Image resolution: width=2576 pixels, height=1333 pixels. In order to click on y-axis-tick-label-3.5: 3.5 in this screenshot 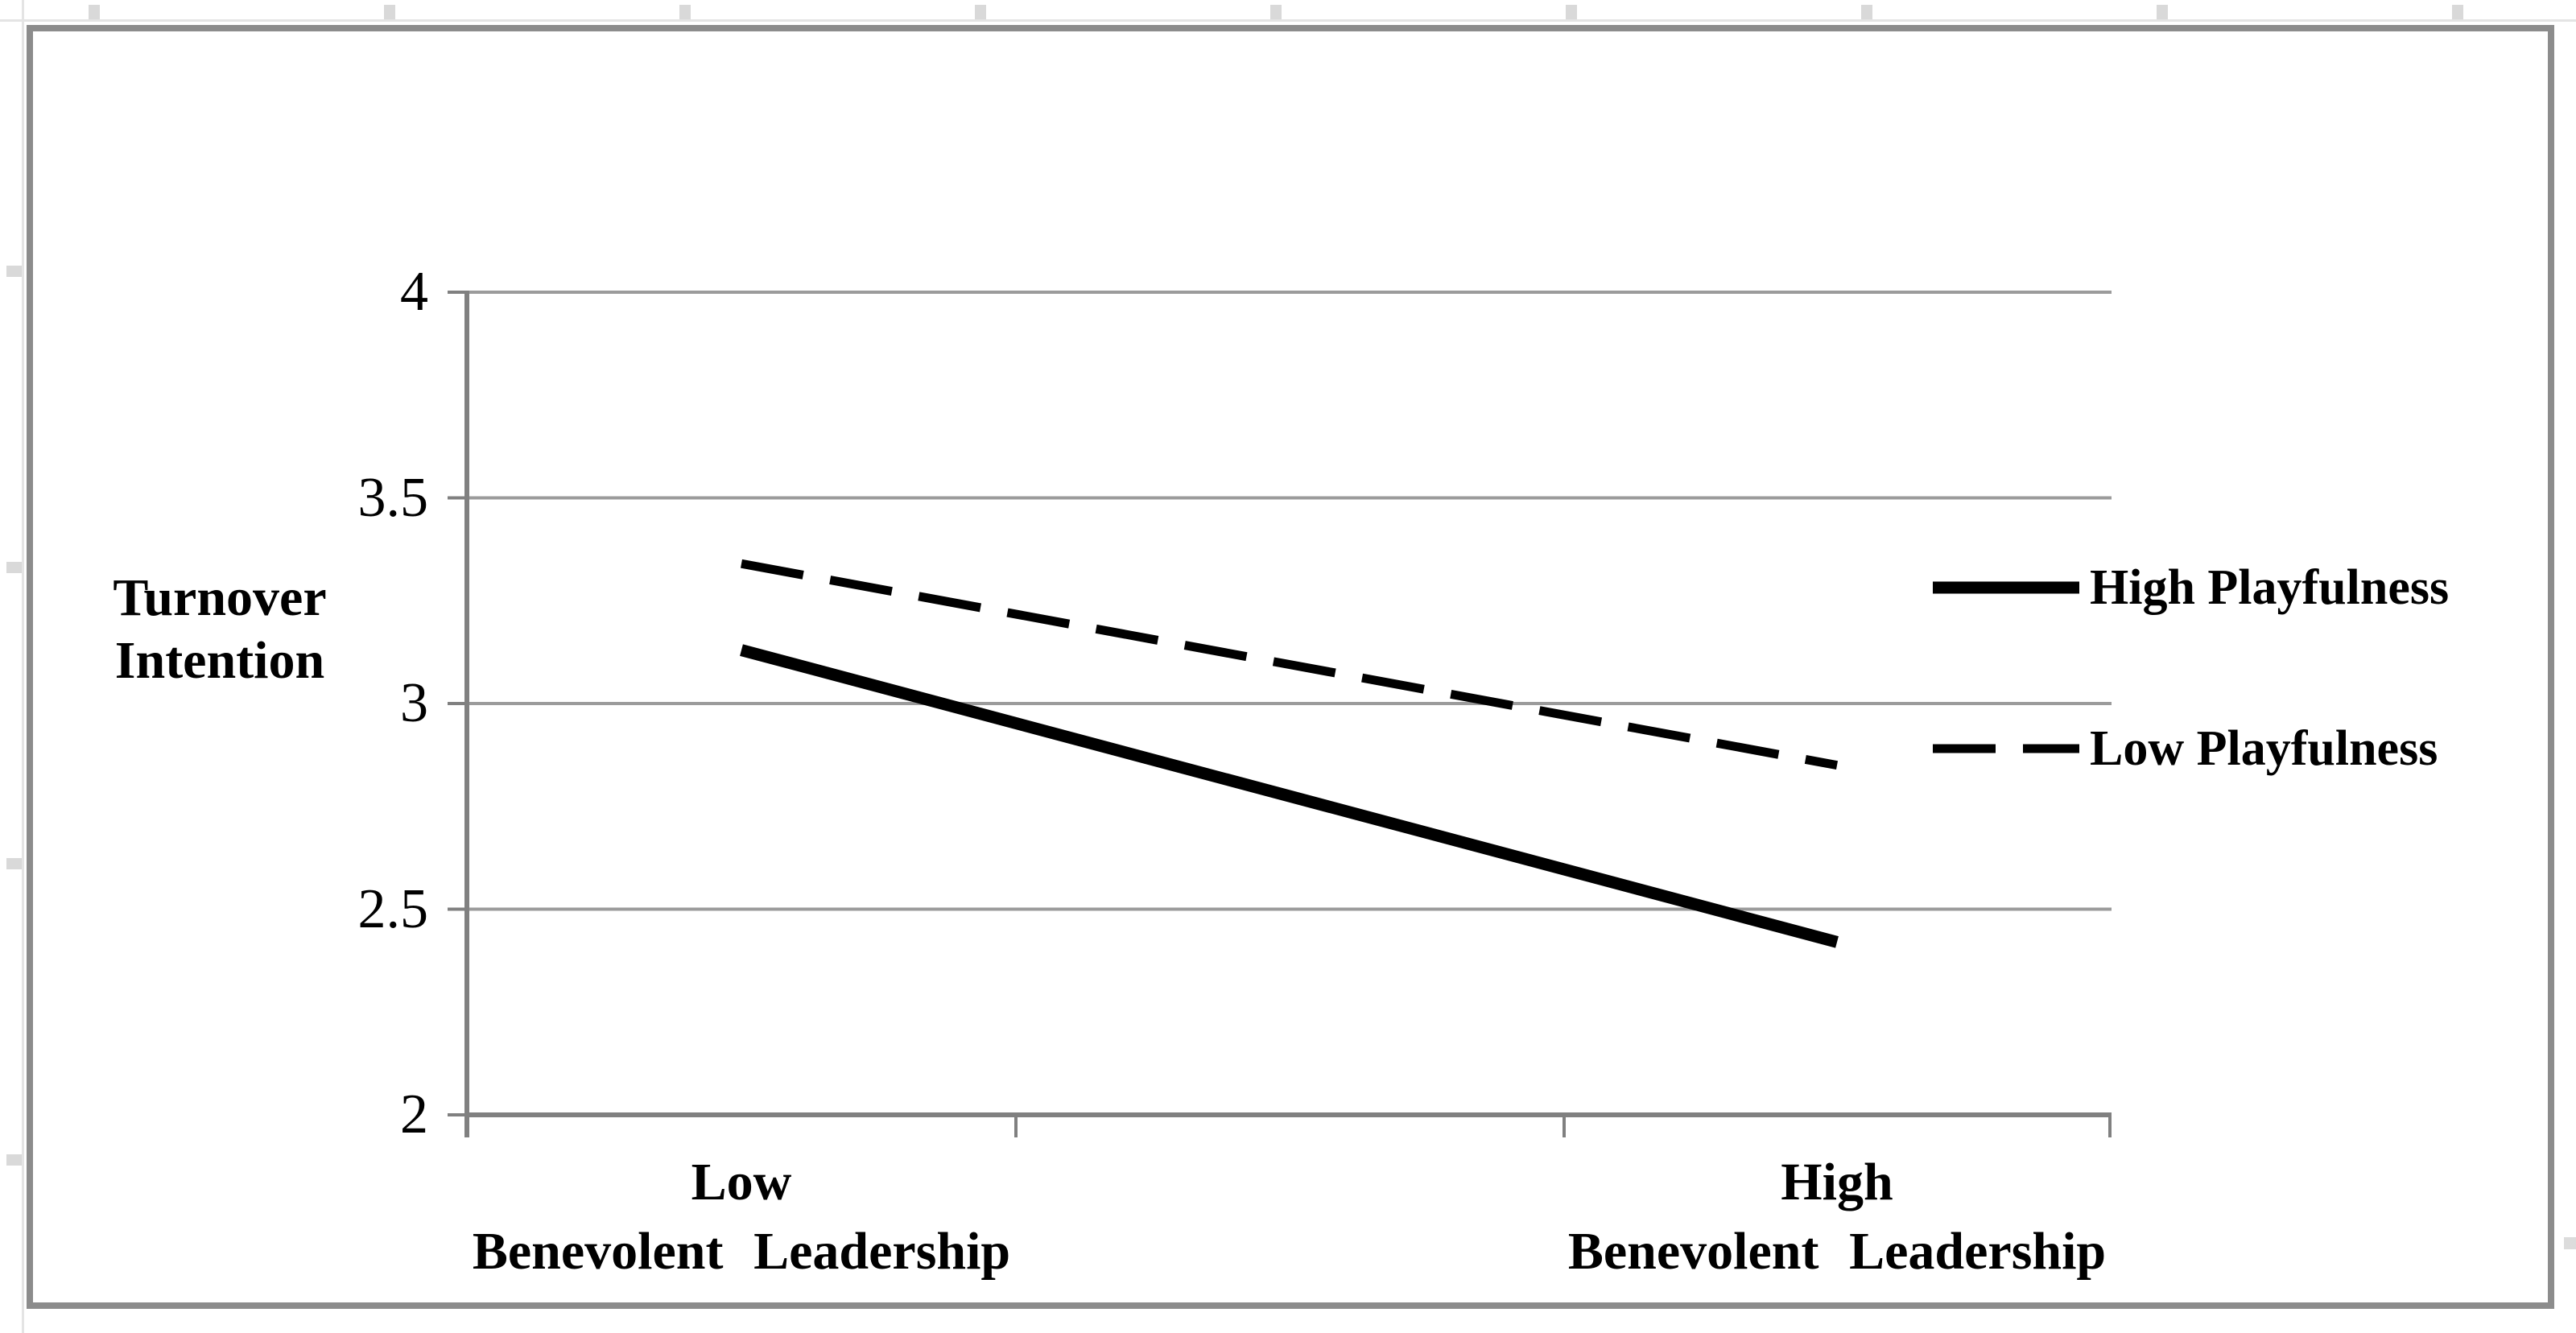, I will do `click(393, 497)`.